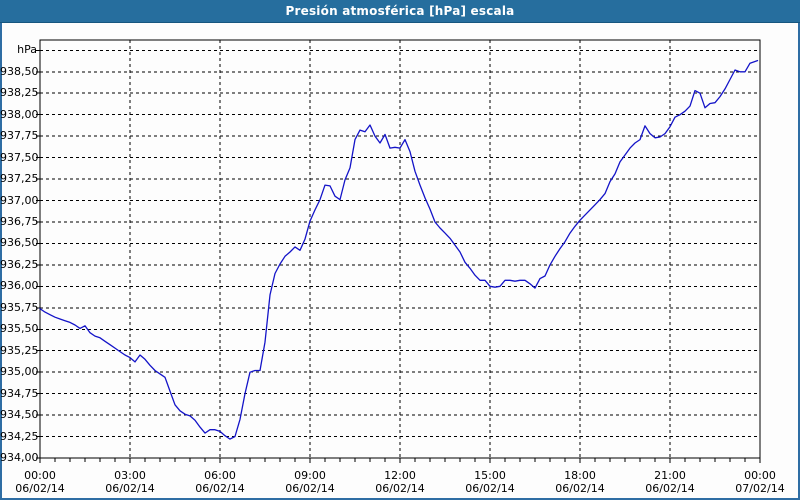  I want to click on x-tick-label: 18:00 06/02/14, so click(580, 482).